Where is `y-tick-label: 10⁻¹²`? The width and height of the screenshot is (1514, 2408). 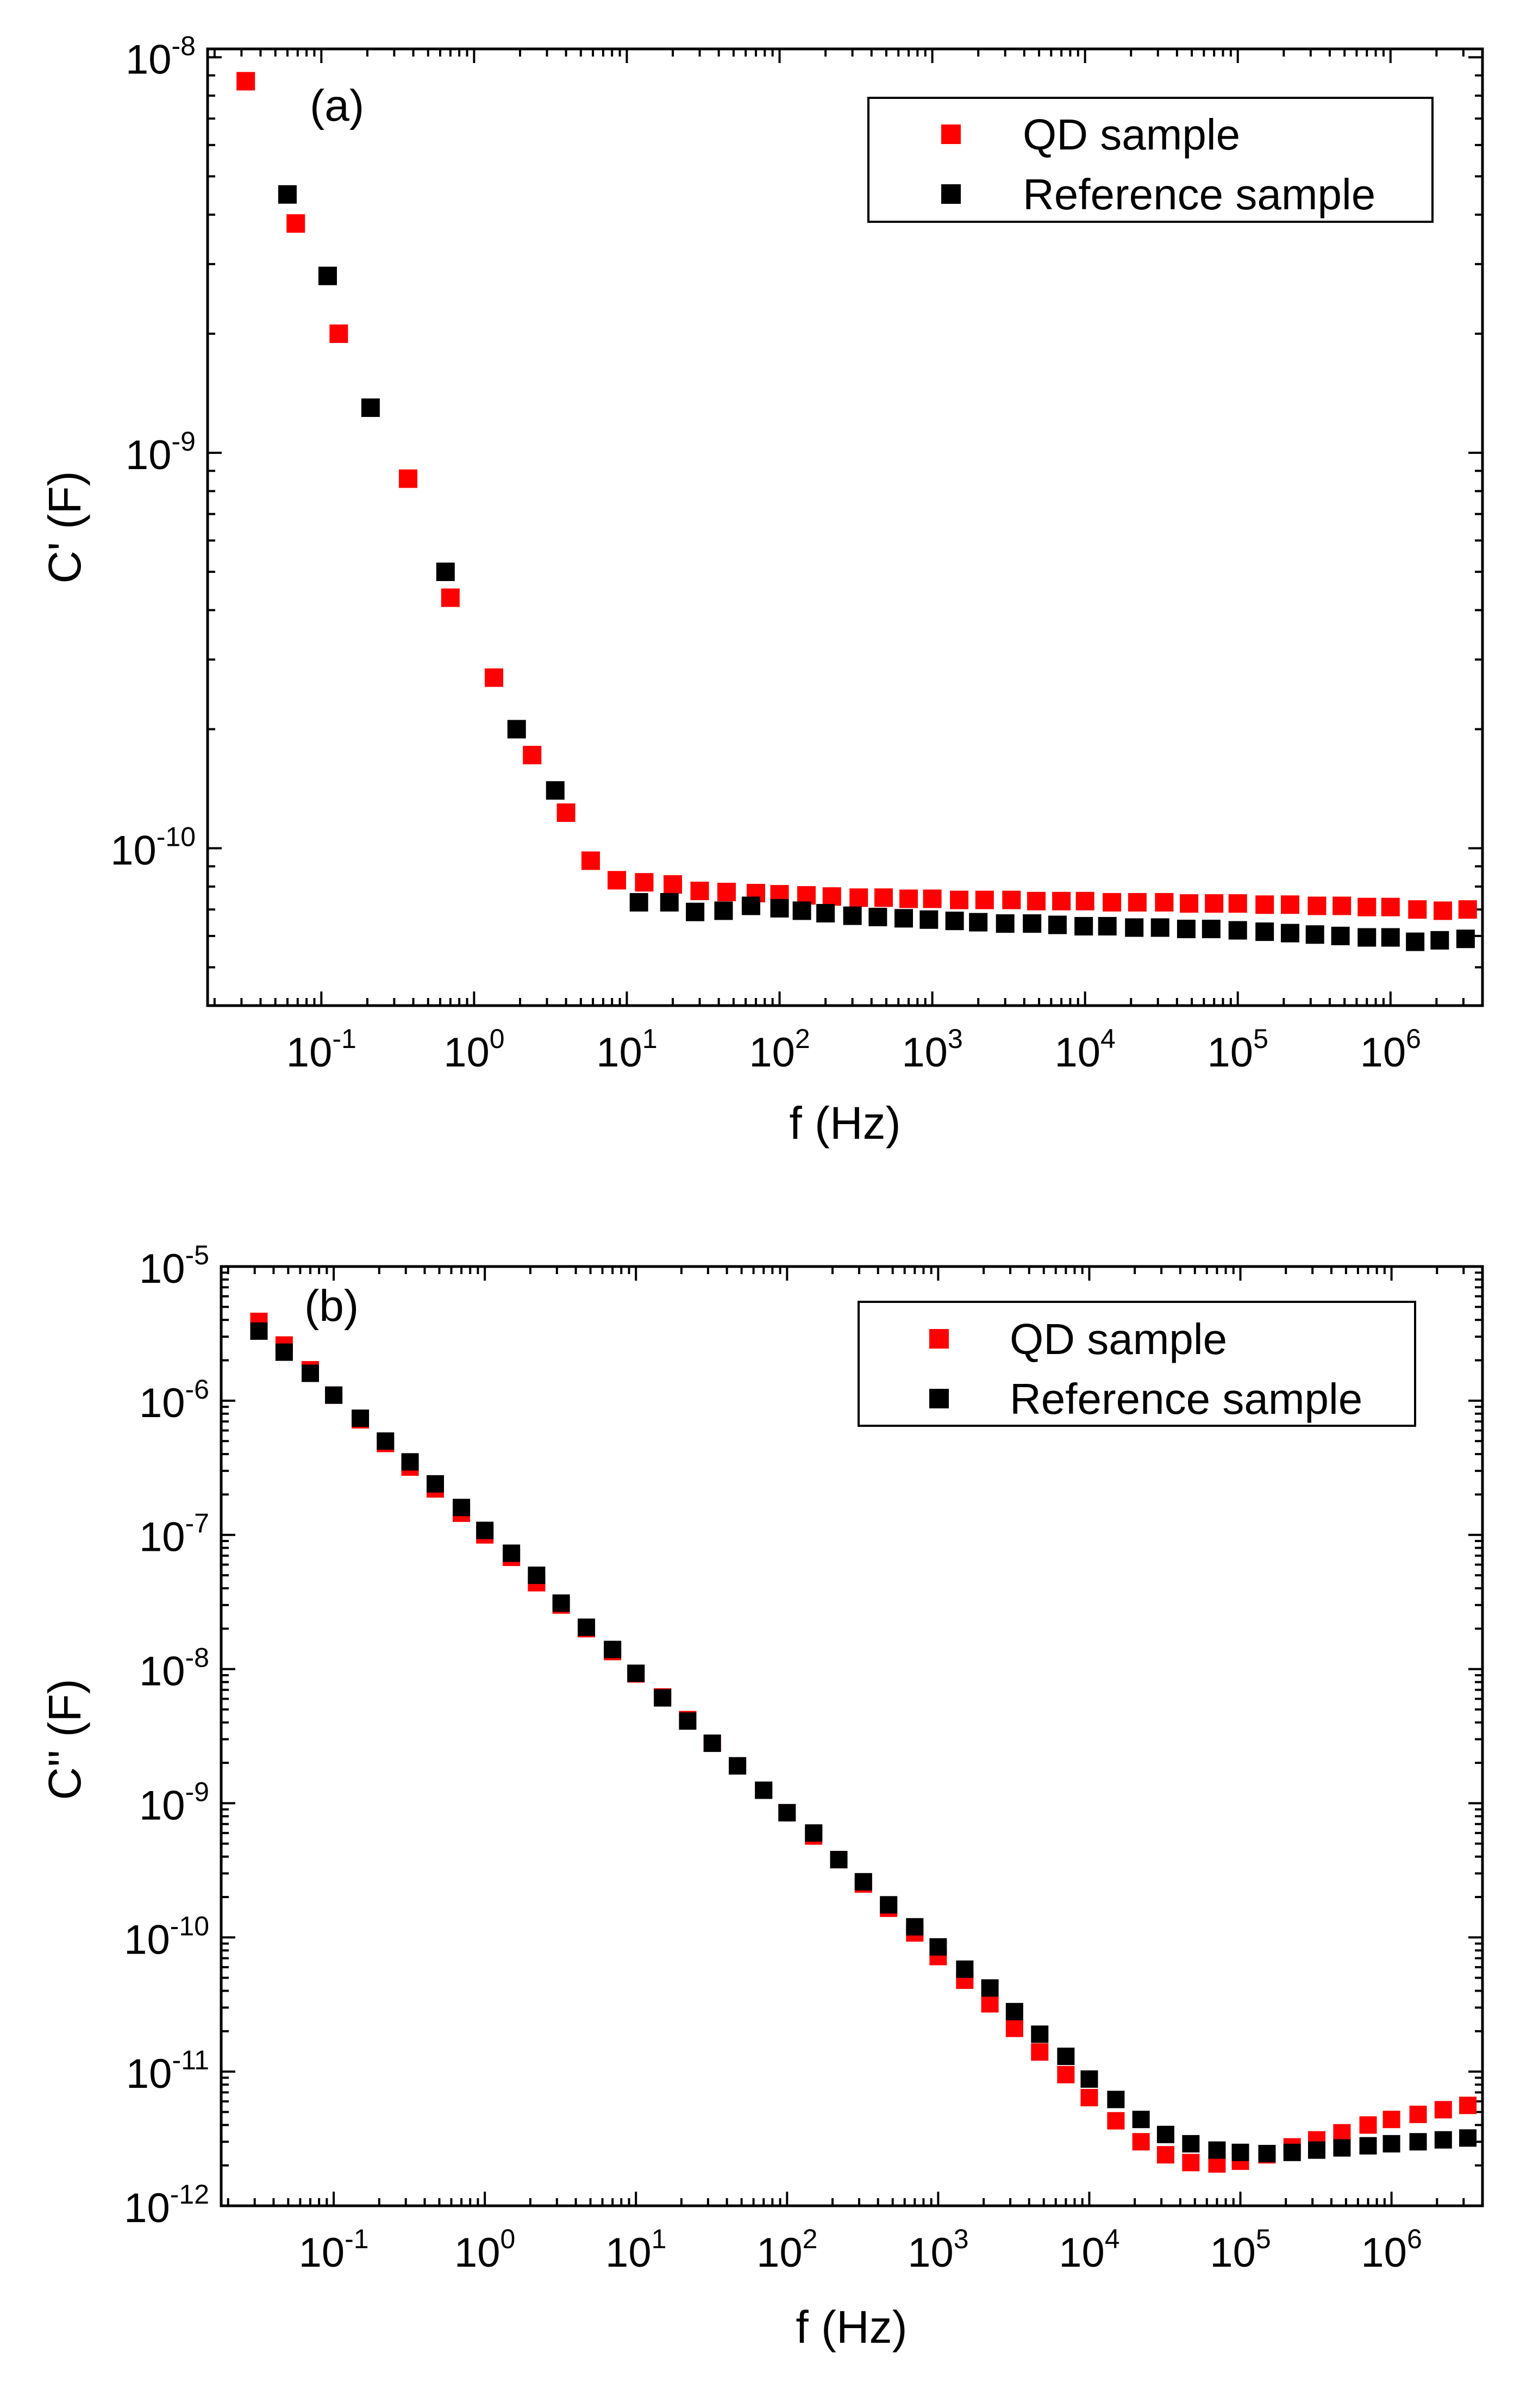
y-tick-label: 10⁻¹² is located at coordinates (167, 2205).